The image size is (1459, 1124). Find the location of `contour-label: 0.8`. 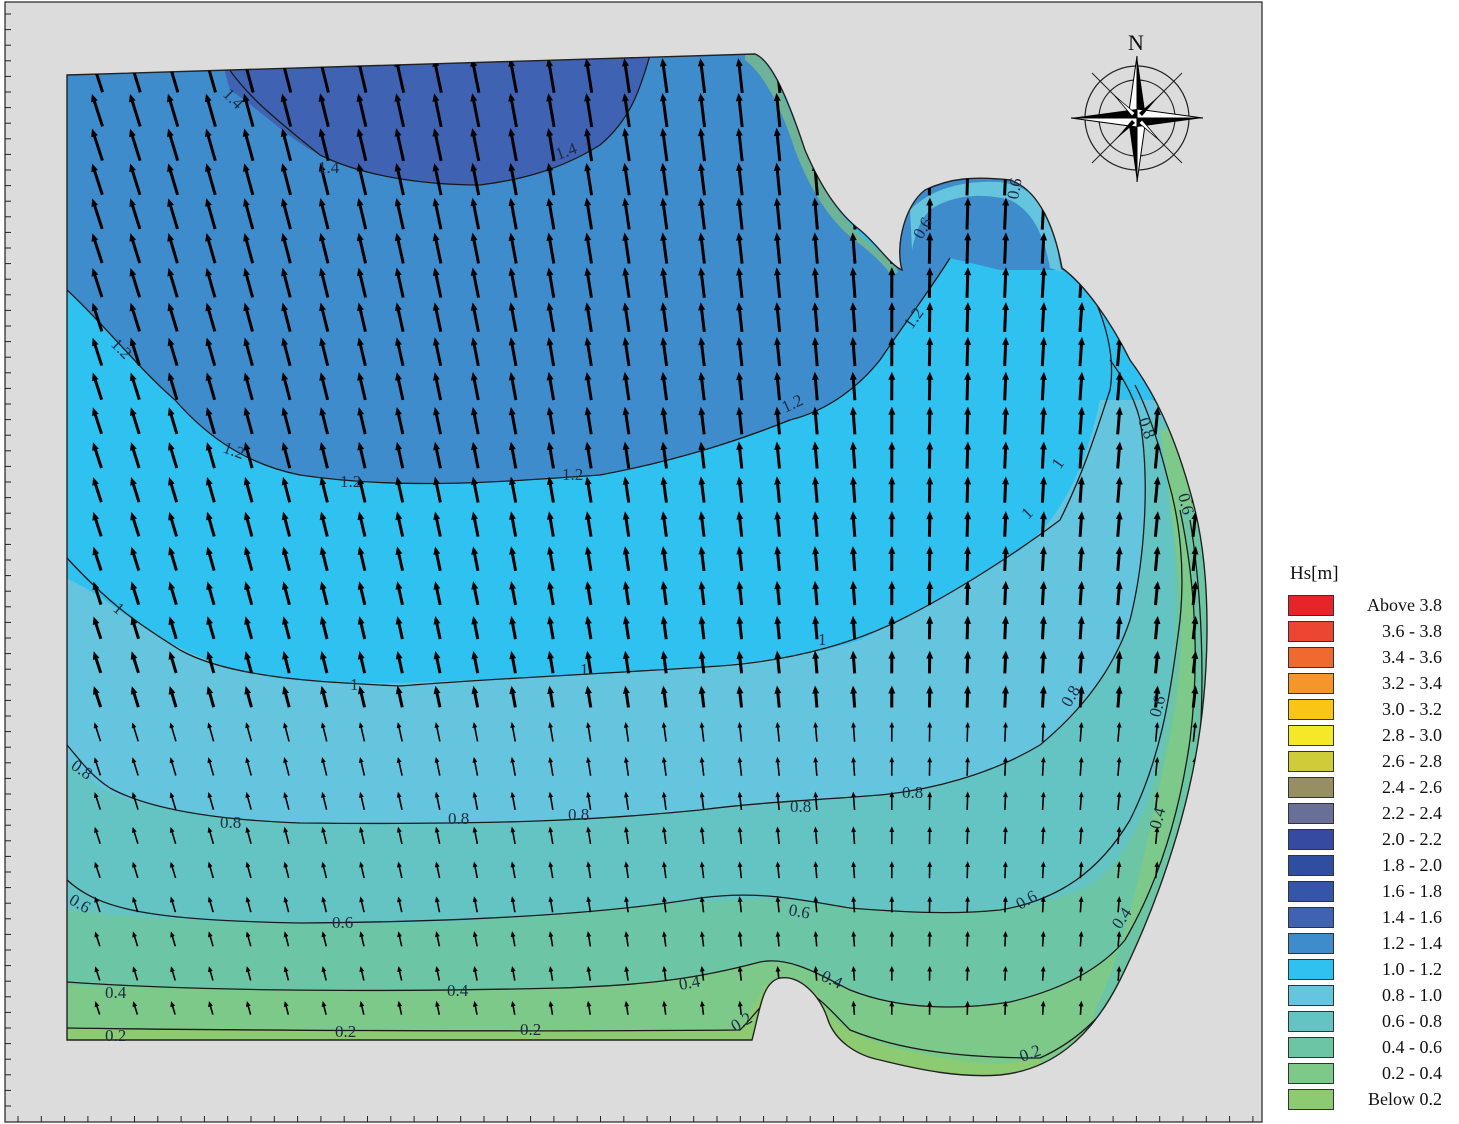

contour-label: 0.8 is located at coordinates (912, 792).